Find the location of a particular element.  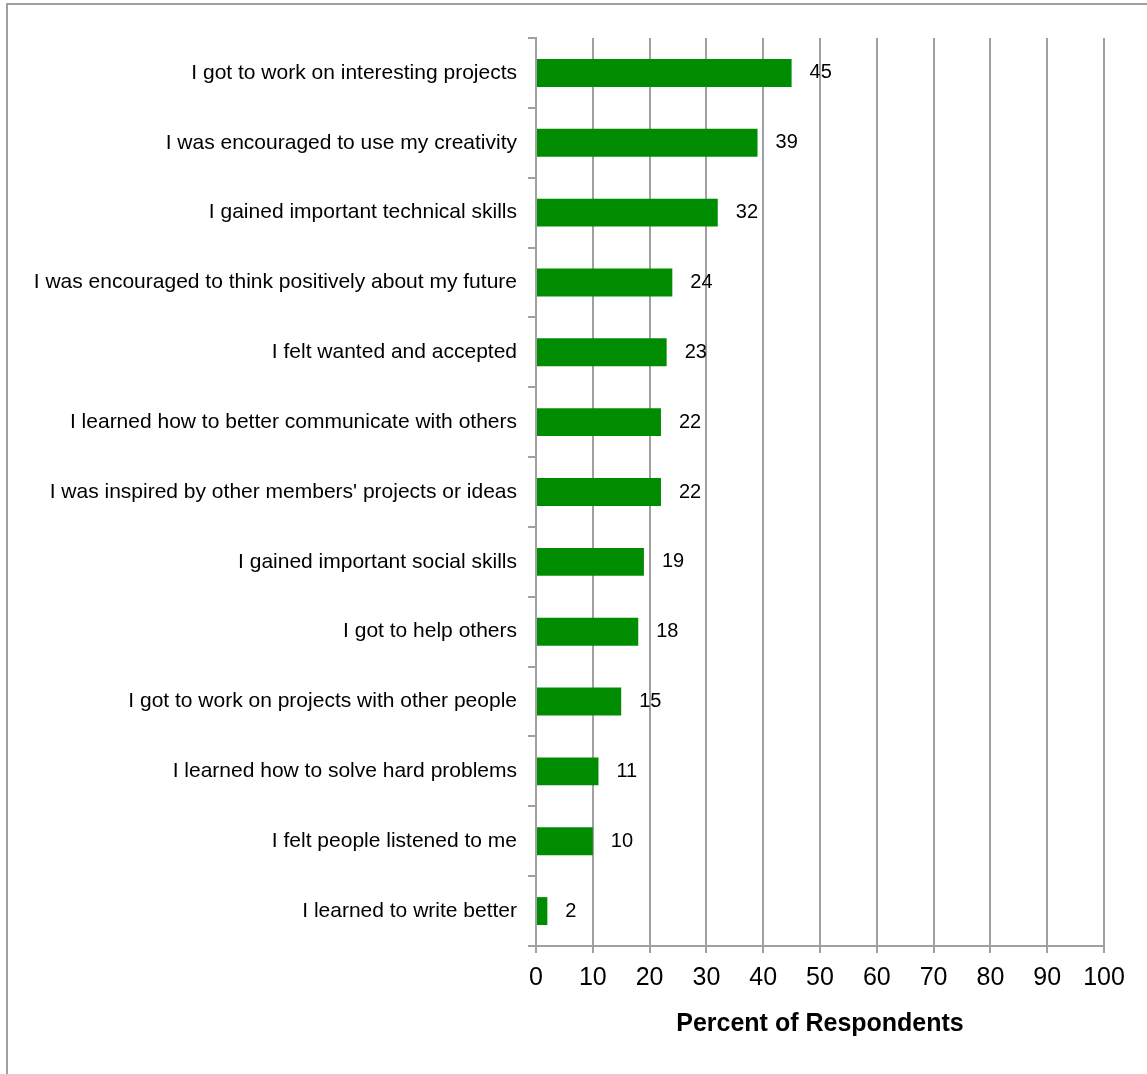

data-label: 23 is located at coordinates (695, 350).